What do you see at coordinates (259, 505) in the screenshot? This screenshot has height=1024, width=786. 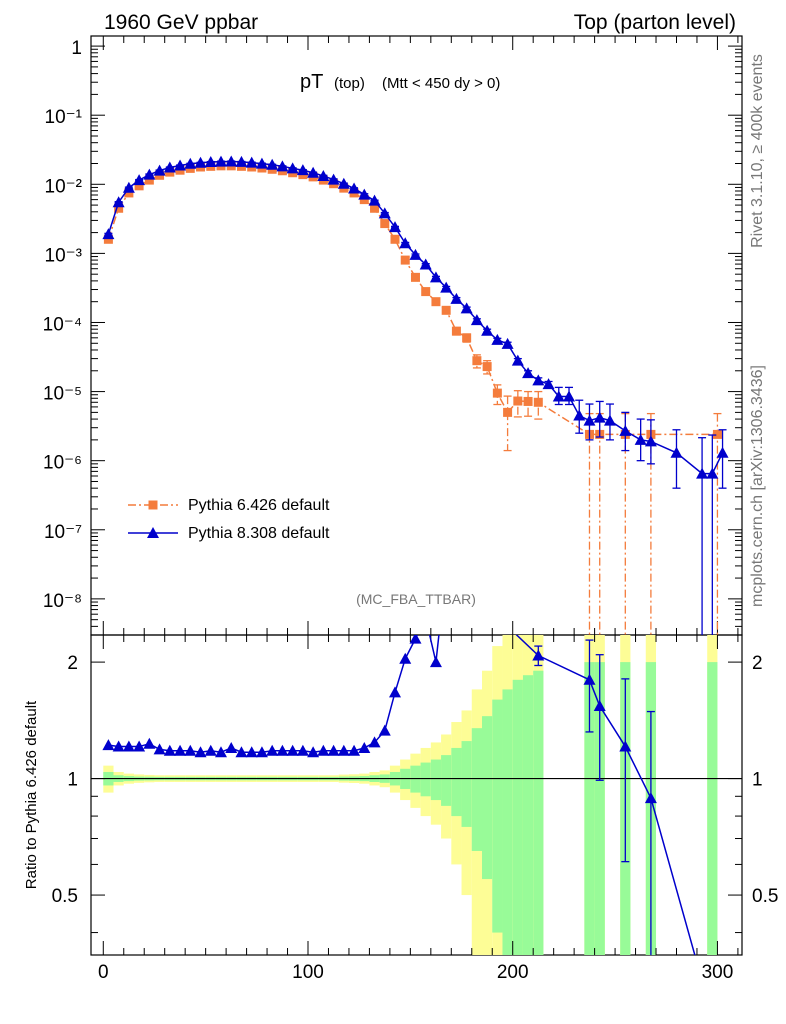 I see `legend-label-pythia6: Pythia 6.426 default` at bounding box center [259, 505].